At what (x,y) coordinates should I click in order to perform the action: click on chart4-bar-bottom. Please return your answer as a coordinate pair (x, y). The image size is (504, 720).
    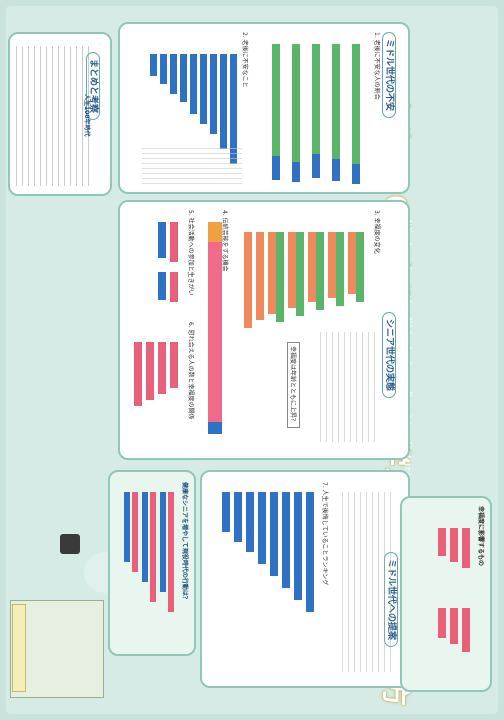
    Looking at the image, I should click on (215, 428).